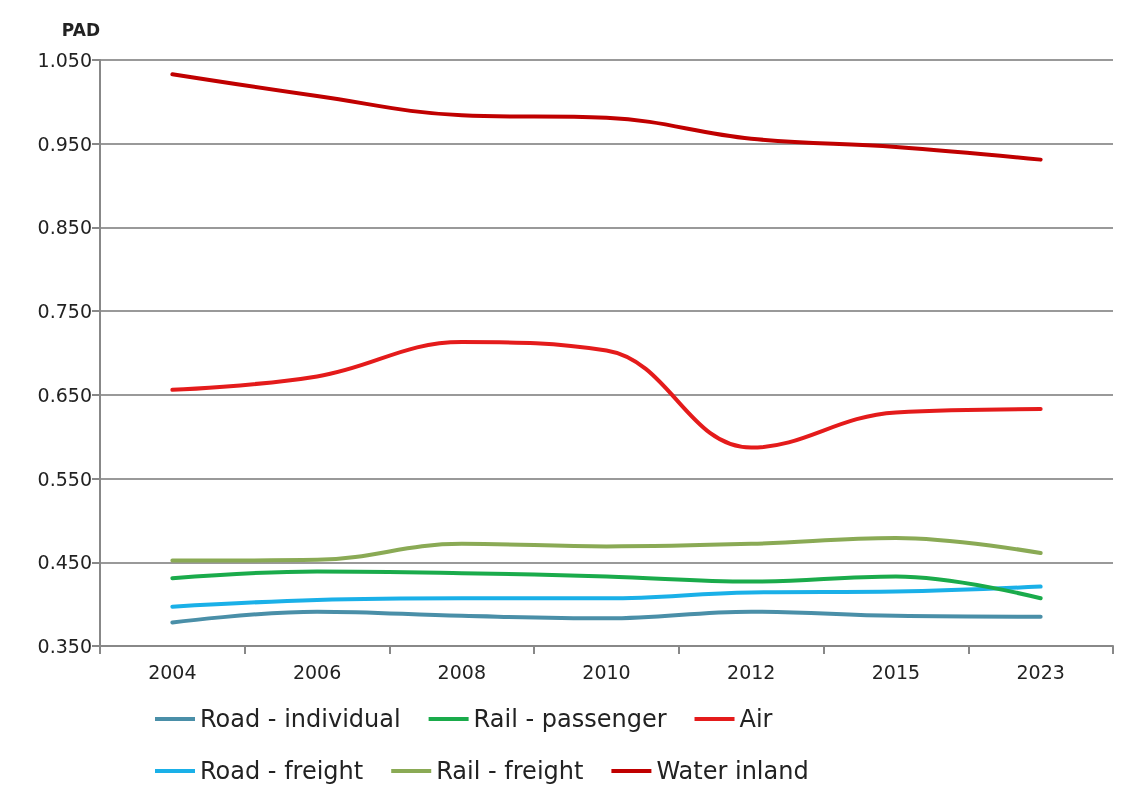 This screenshot has width=1148, height=796. I want to click on legend-label: Water inland, so click(732, 771).